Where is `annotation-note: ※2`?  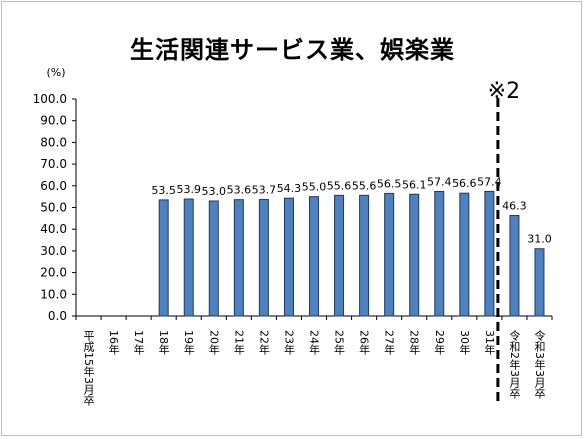 annotation-note: ※2 is located at coordinates (504, 91).